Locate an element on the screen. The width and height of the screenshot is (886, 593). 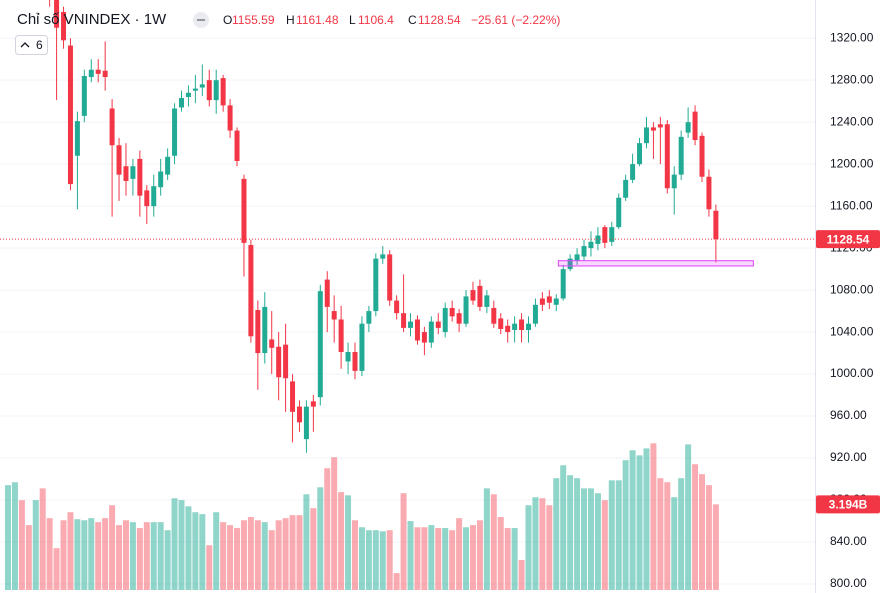
ohlc-label: C is located at coordinates (412, 20).